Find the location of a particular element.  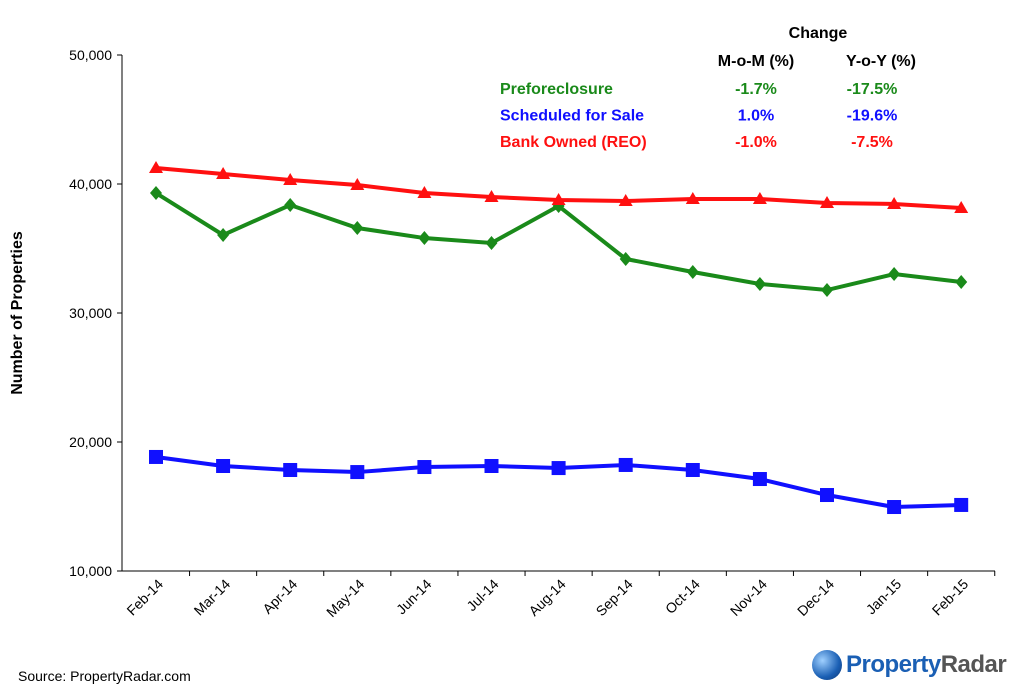

x-tick-label: Sep-14 is located at coordinates (614, 597).